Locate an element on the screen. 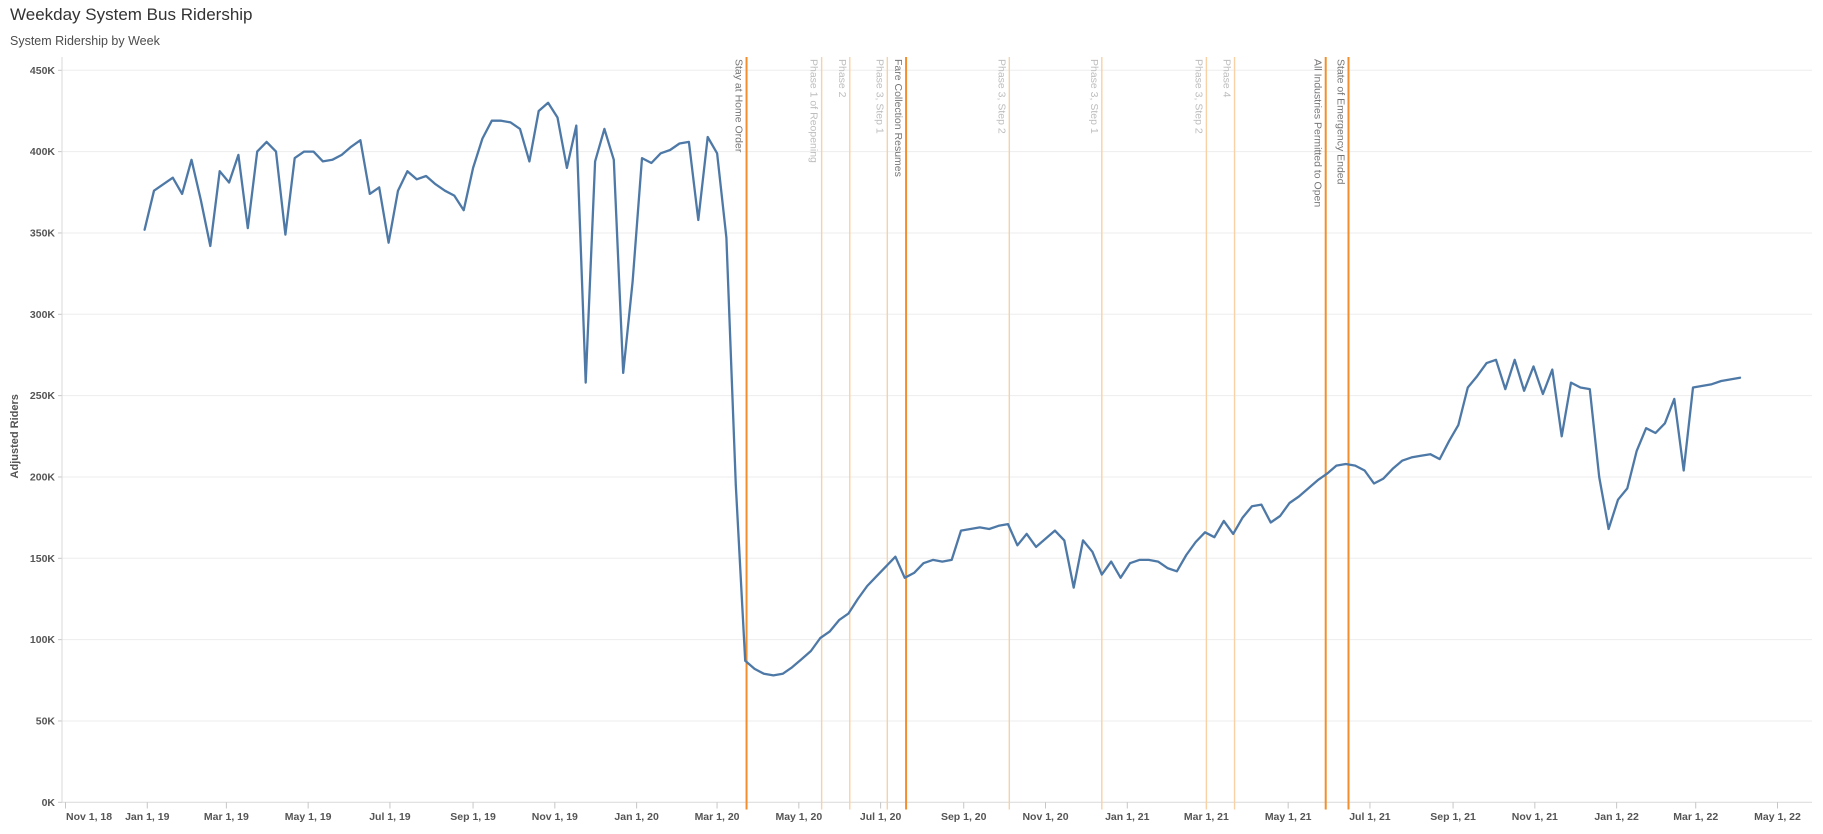 The width and height of the screenshot is (1823, 834). y-axis-title: Adjusted Riders is located at coordinates (15, 436).